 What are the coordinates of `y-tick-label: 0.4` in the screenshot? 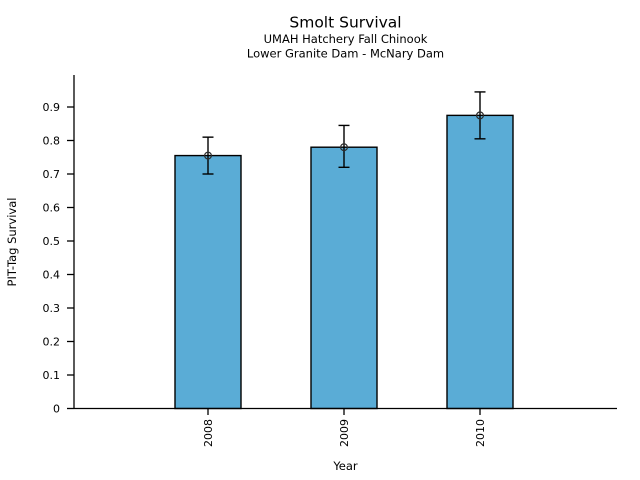 It's located at (52, 274).